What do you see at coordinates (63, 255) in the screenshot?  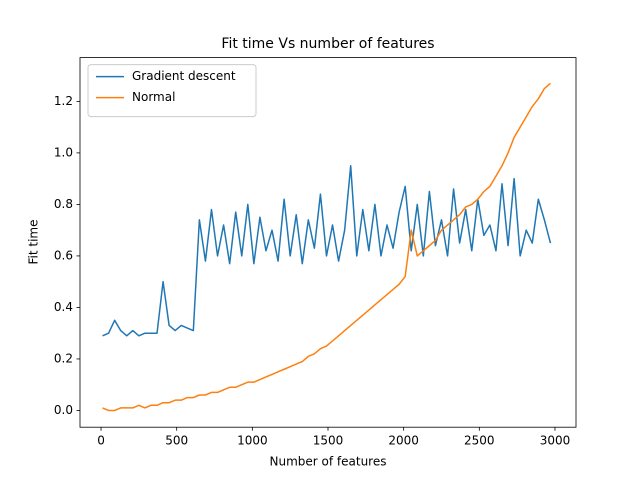 I see `y-tick-label: 0.6` at bounding box center [63, 255].